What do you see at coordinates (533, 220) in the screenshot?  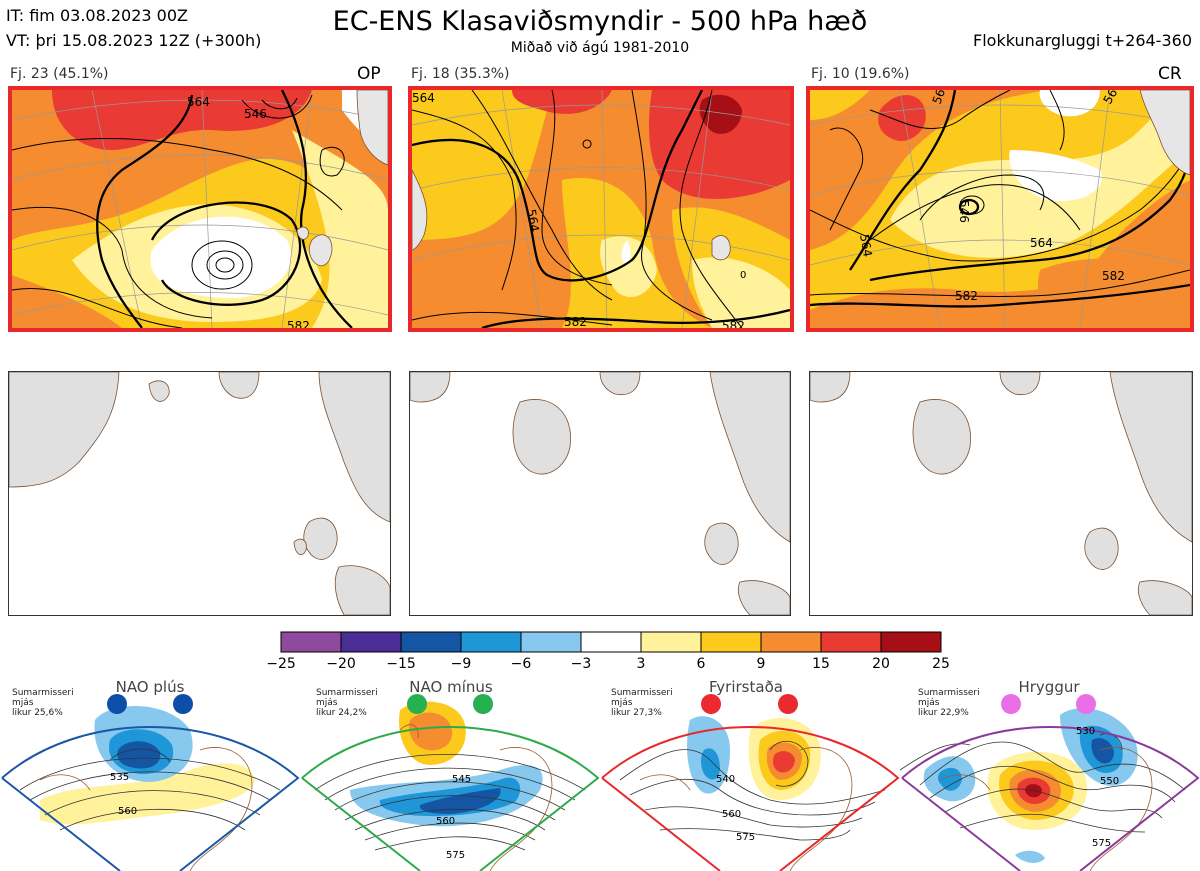 I see `cluster-2-contour-label-564b: 564` at bounding box center [533, 220].